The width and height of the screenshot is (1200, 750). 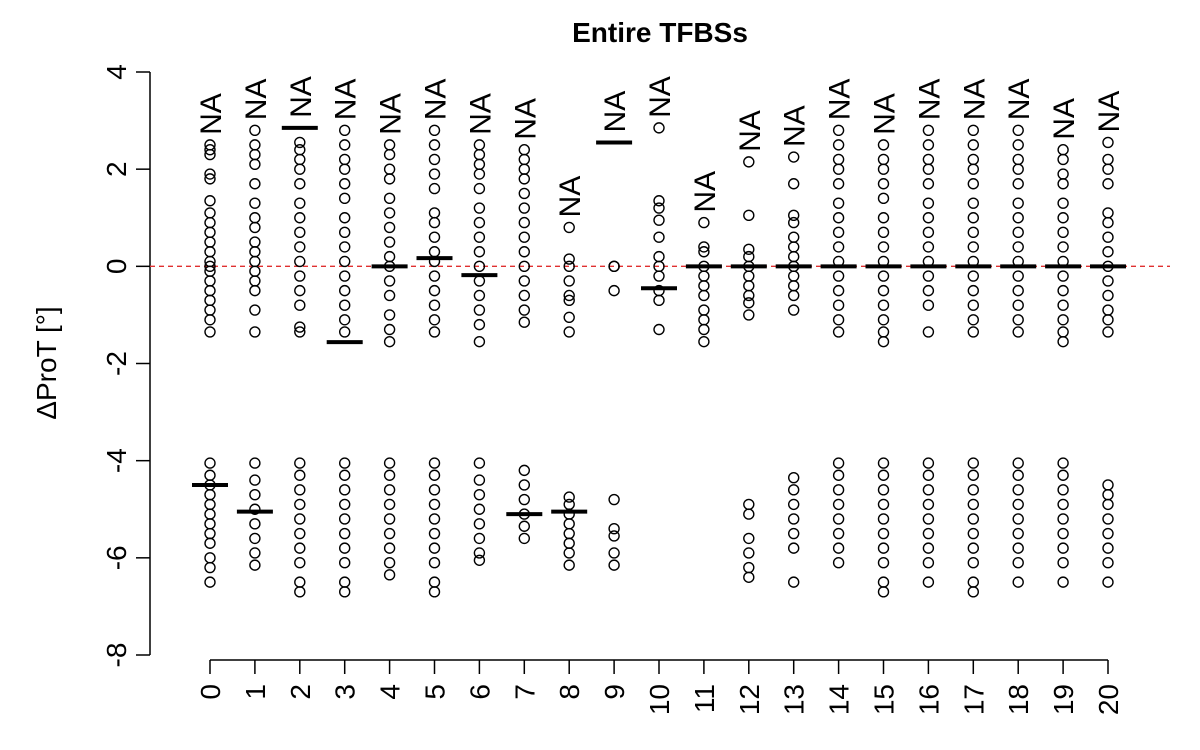 What do you see at coordinates (479, 692) in the screenshot?
I see `x-tick-label: 6` at bounding box center [479, 692].